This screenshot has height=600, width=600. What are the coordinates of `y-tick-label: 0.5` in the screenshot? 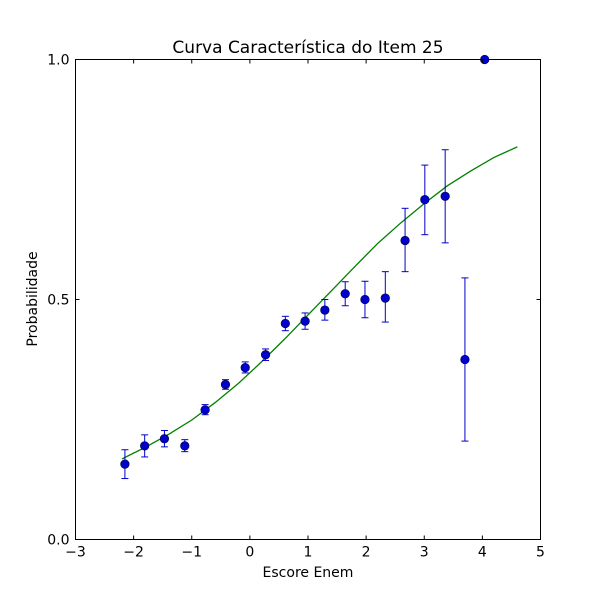 It's located at (58, 301).